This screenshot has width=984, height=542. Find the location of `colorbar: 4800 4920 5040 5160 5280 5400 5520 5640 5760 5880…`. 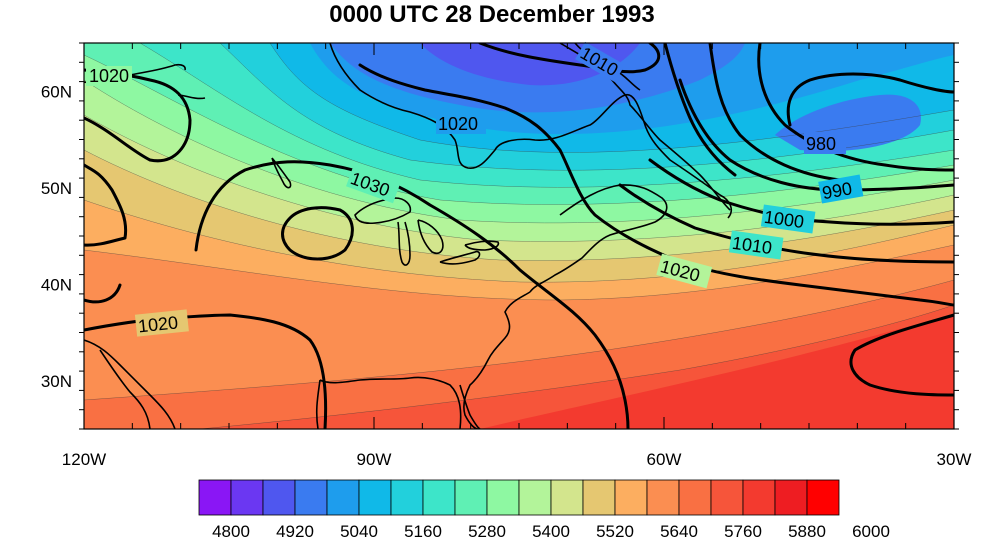

colorbar: 4800 4920 5040 5160 5280 5400 5520 5640 5760 5880… is located at coordinates (544, 510).